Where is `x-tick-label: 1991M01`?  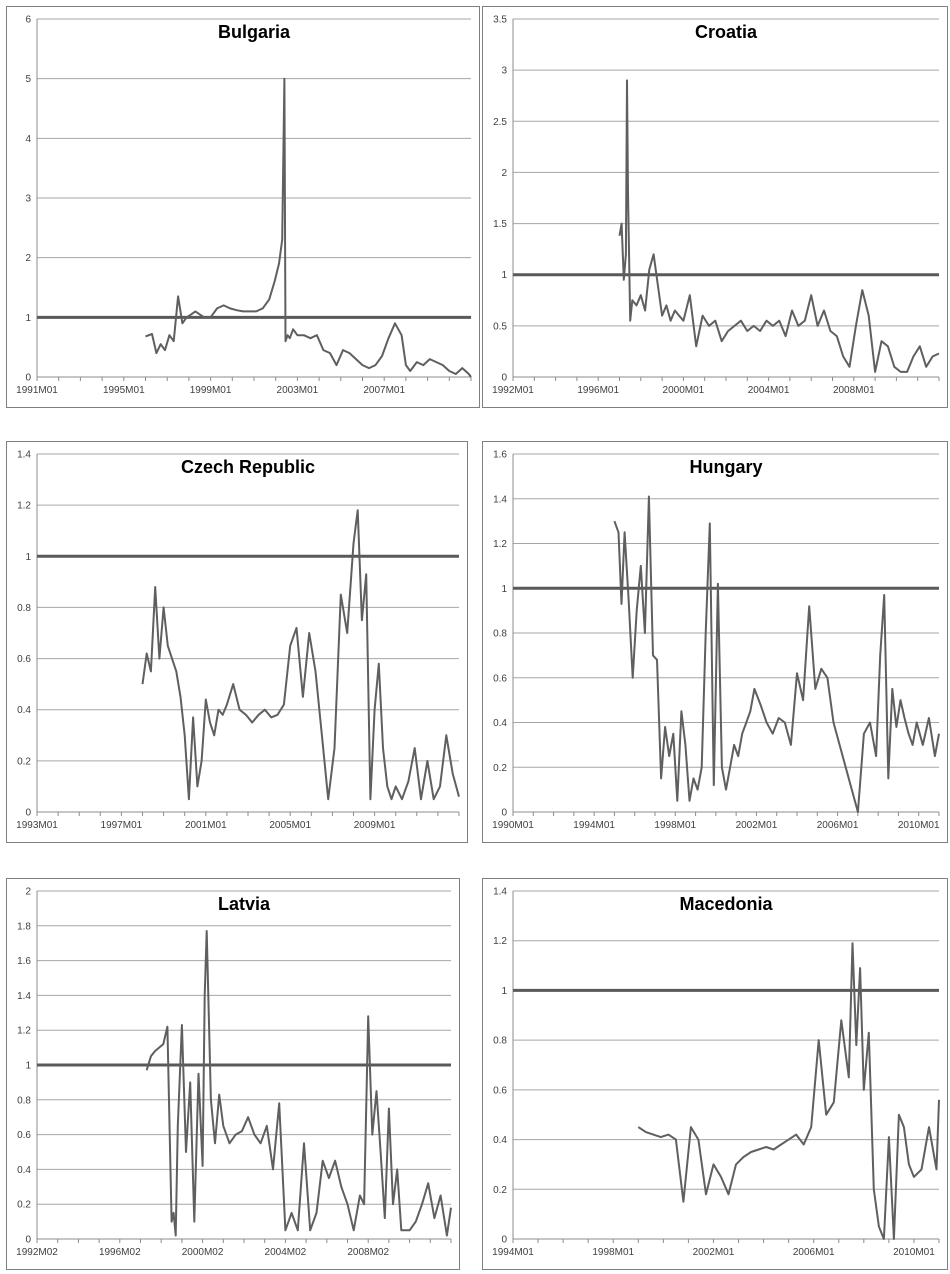 x-tick-label: 1991M01 is located at coordinates (37, 390).